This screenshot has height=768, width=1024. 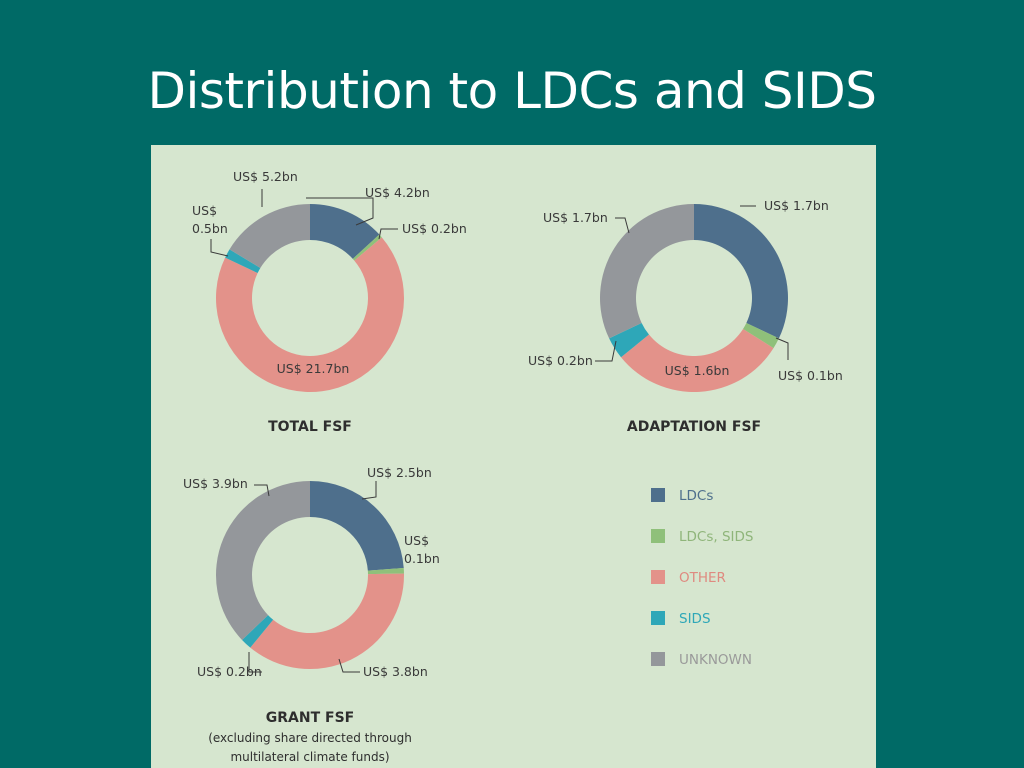 I want to click on total-fsf-data-label-sids: 0.5bn, so click(x=210, y=228).